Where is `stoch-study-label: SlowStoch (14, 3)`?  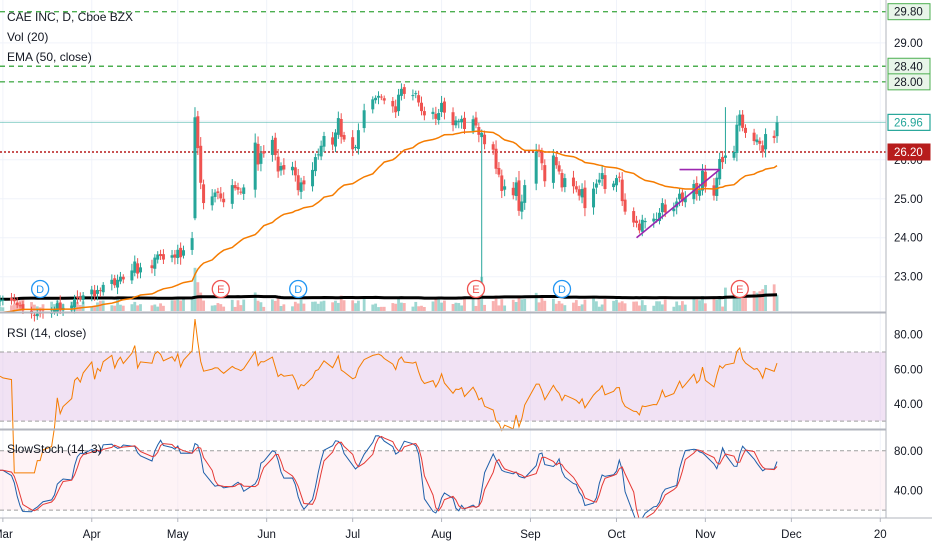 stoch-study-label: SlowStoch (14, 3) is located at coordinates (54, 449).